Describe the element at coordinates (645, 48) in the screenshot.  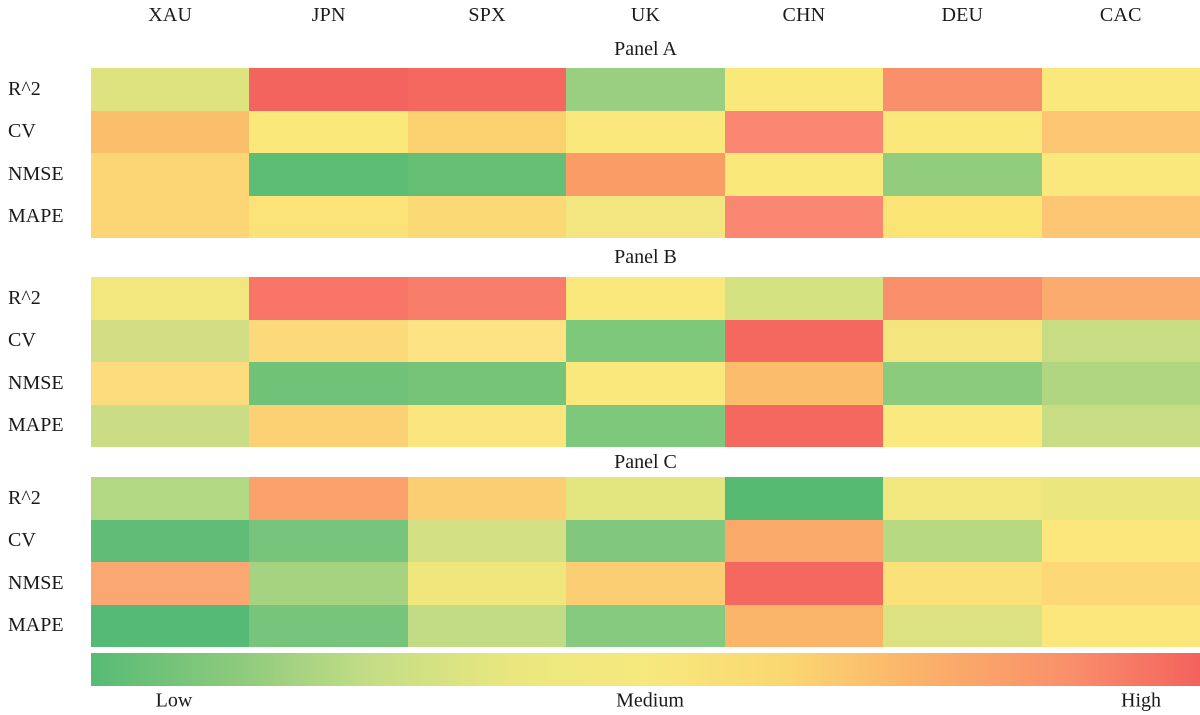
I see `panel-title-a: Panel A` at that location.